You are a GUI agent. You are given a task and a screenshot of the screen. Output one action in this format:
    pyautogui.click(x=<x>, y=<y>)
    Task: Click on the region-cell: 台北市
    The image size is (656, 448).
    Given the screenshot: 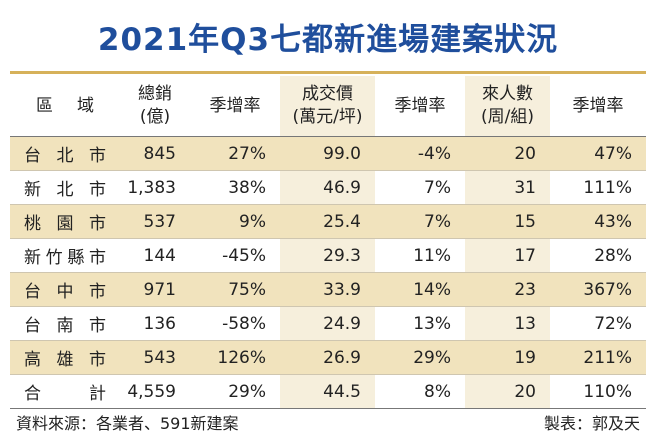 What is the action you would take?
    pyautogui.click(x=65, y=153)
    